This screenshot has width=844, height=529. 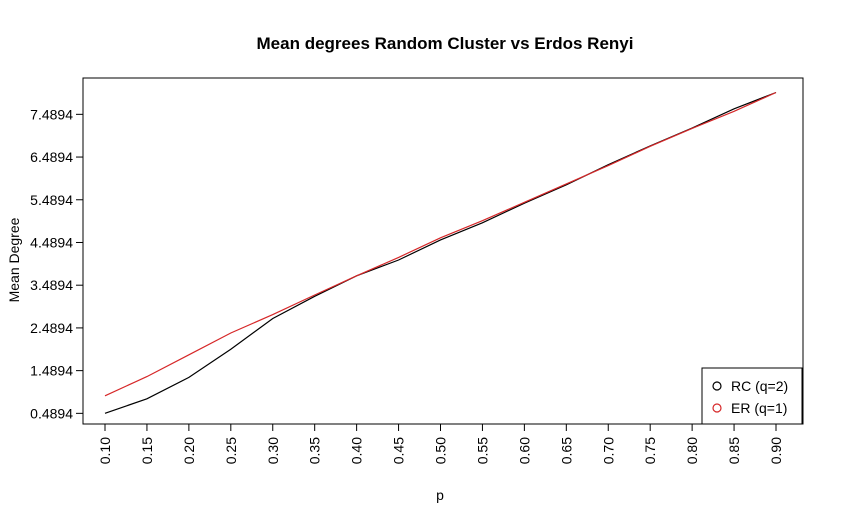 I want to click on x-tick-label: 0.35, so click(x=315, y=450).